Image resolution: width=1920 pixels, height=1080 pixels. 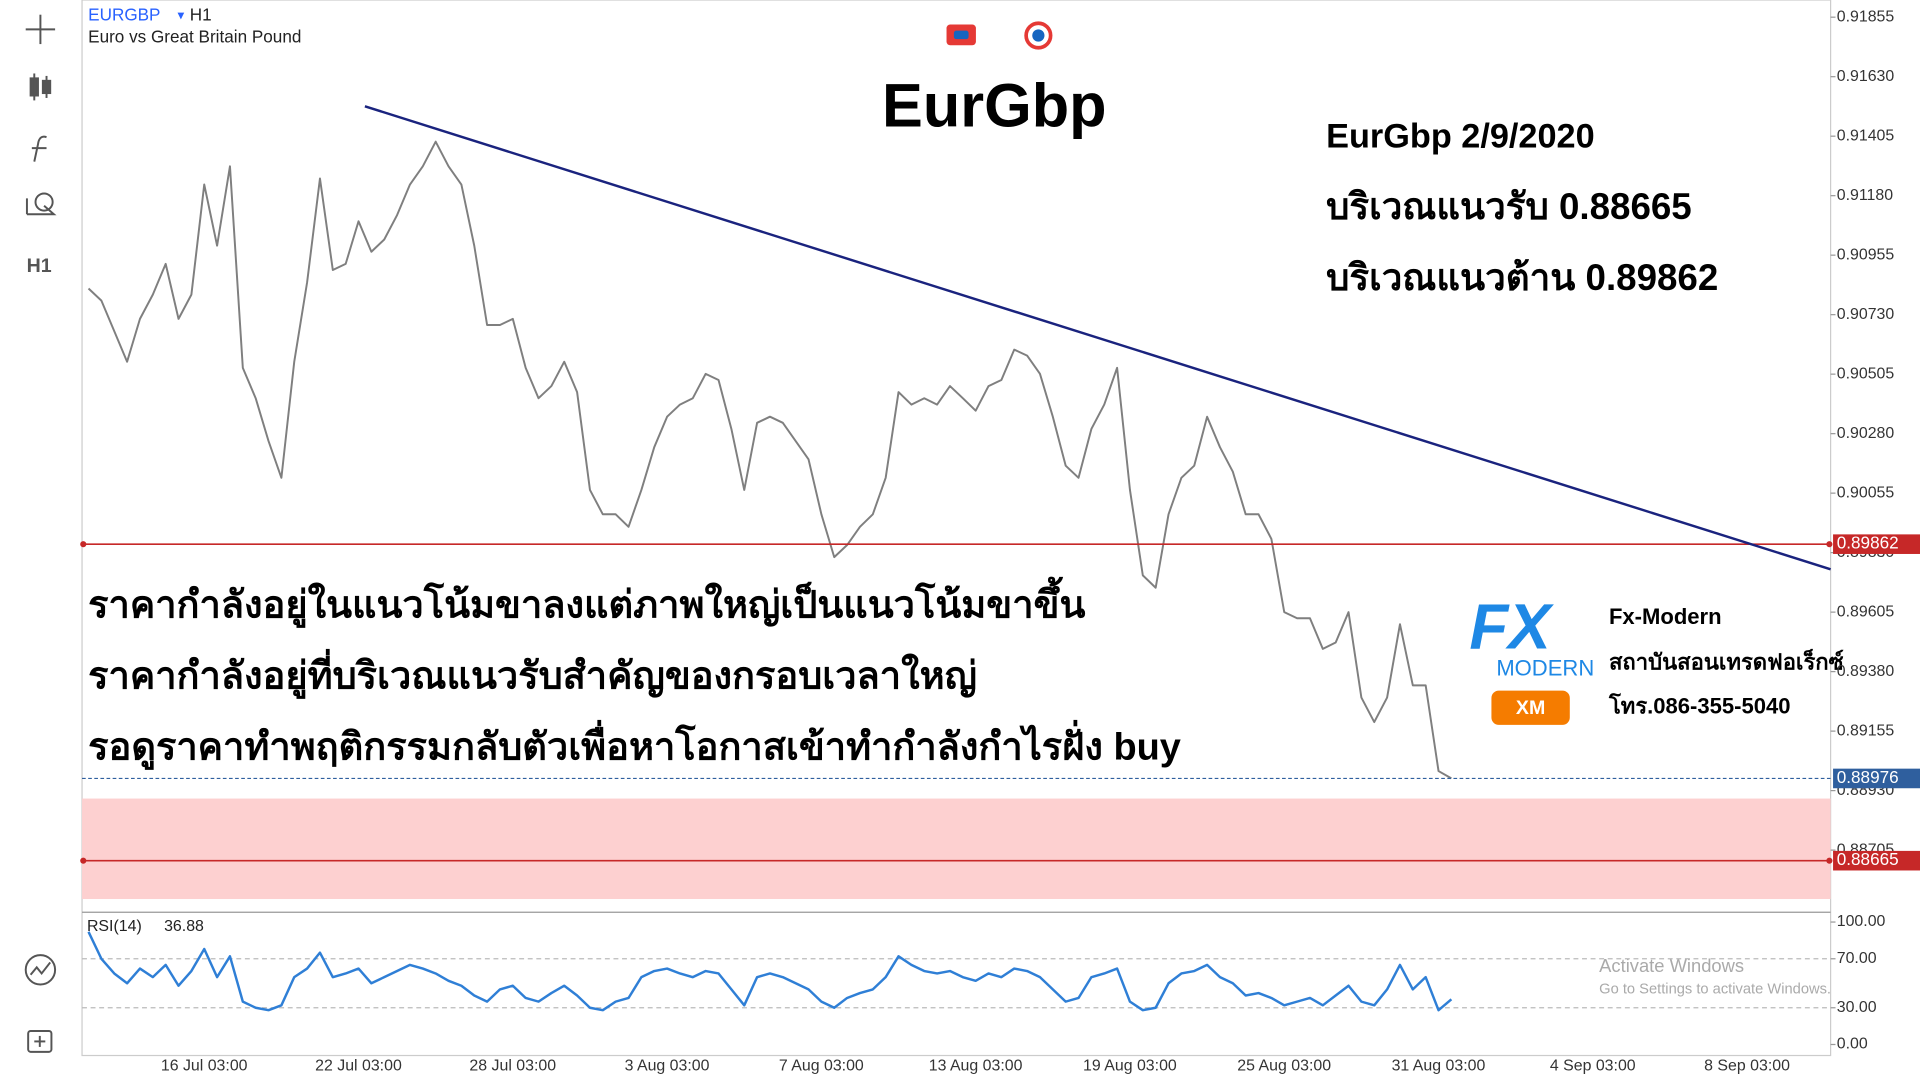 What do you see at coordinates (1545, 668) in the screenshot?
I see `logo-brand: MODERN` at bounding box center [1545, 668].